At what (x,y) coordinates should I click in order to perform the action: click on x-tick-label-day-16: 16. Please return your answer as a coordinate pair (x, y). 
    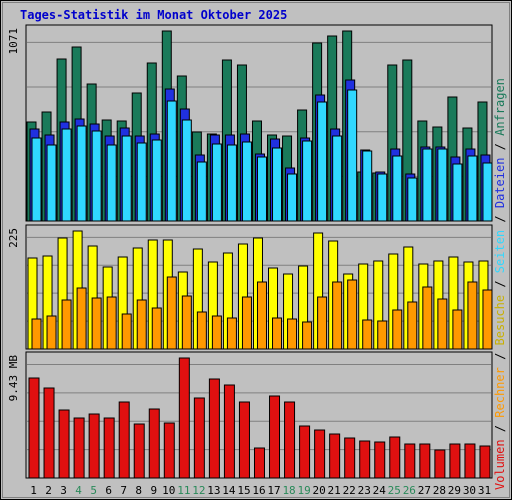
    Looking at the image, I should click on (258, 490).